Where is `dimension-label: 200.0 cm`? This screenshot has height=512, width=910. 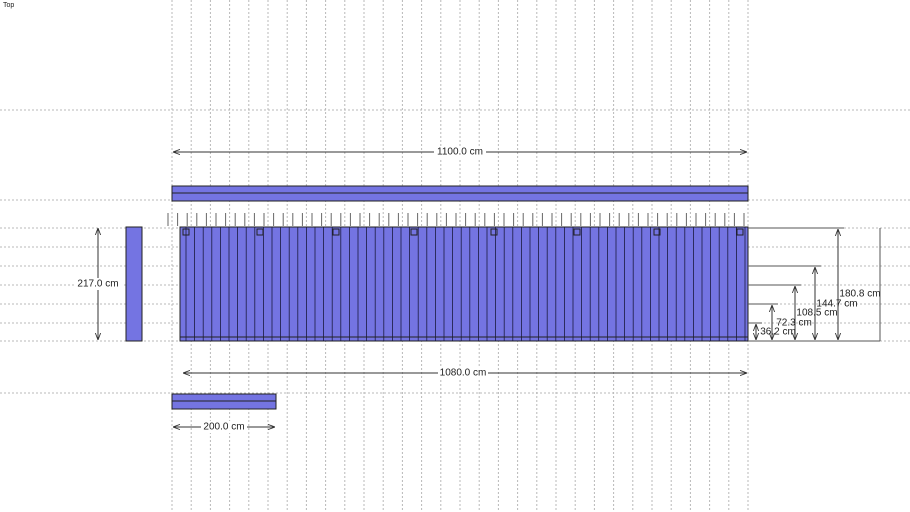
dimension-label: 200.0 cm is located at coordinates (223, 427).